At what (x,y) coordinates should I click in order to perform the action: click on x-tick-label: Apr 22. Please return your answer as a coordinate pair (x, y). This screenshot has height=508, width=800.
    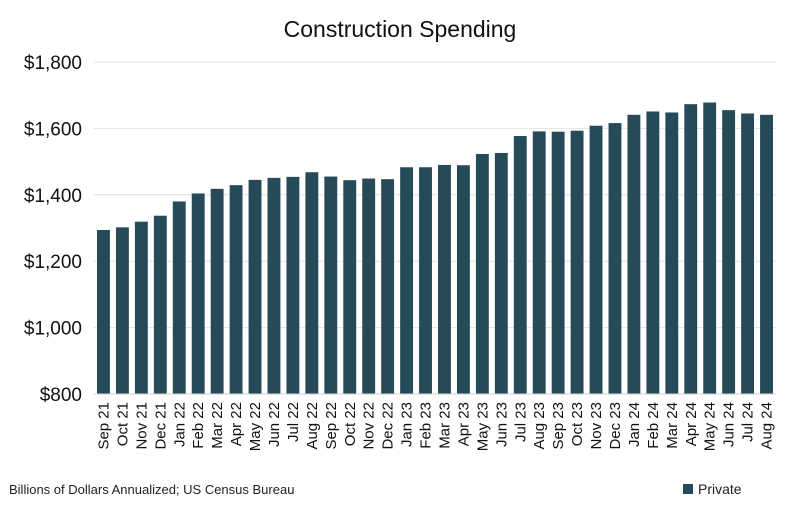
    Looking at the image, I should click on (236, 424).